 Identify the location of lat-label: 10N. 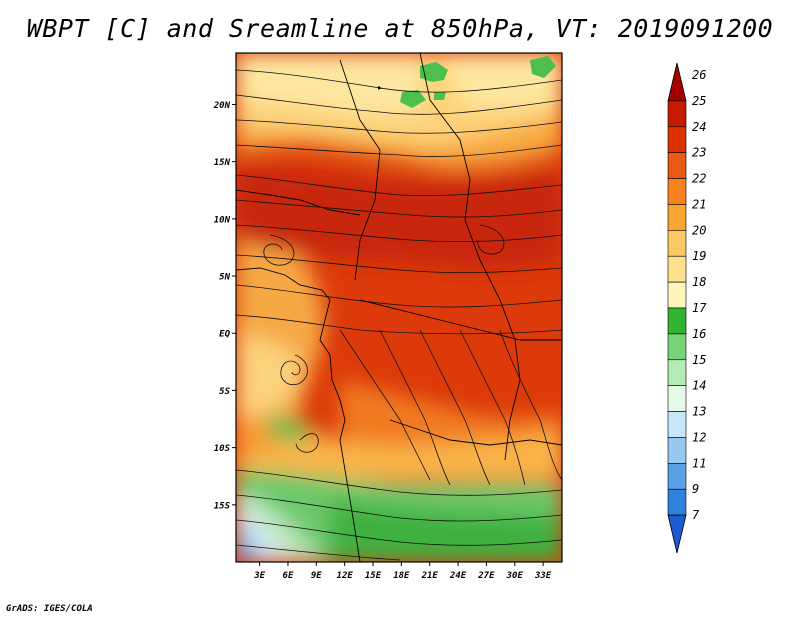
(222, 220).